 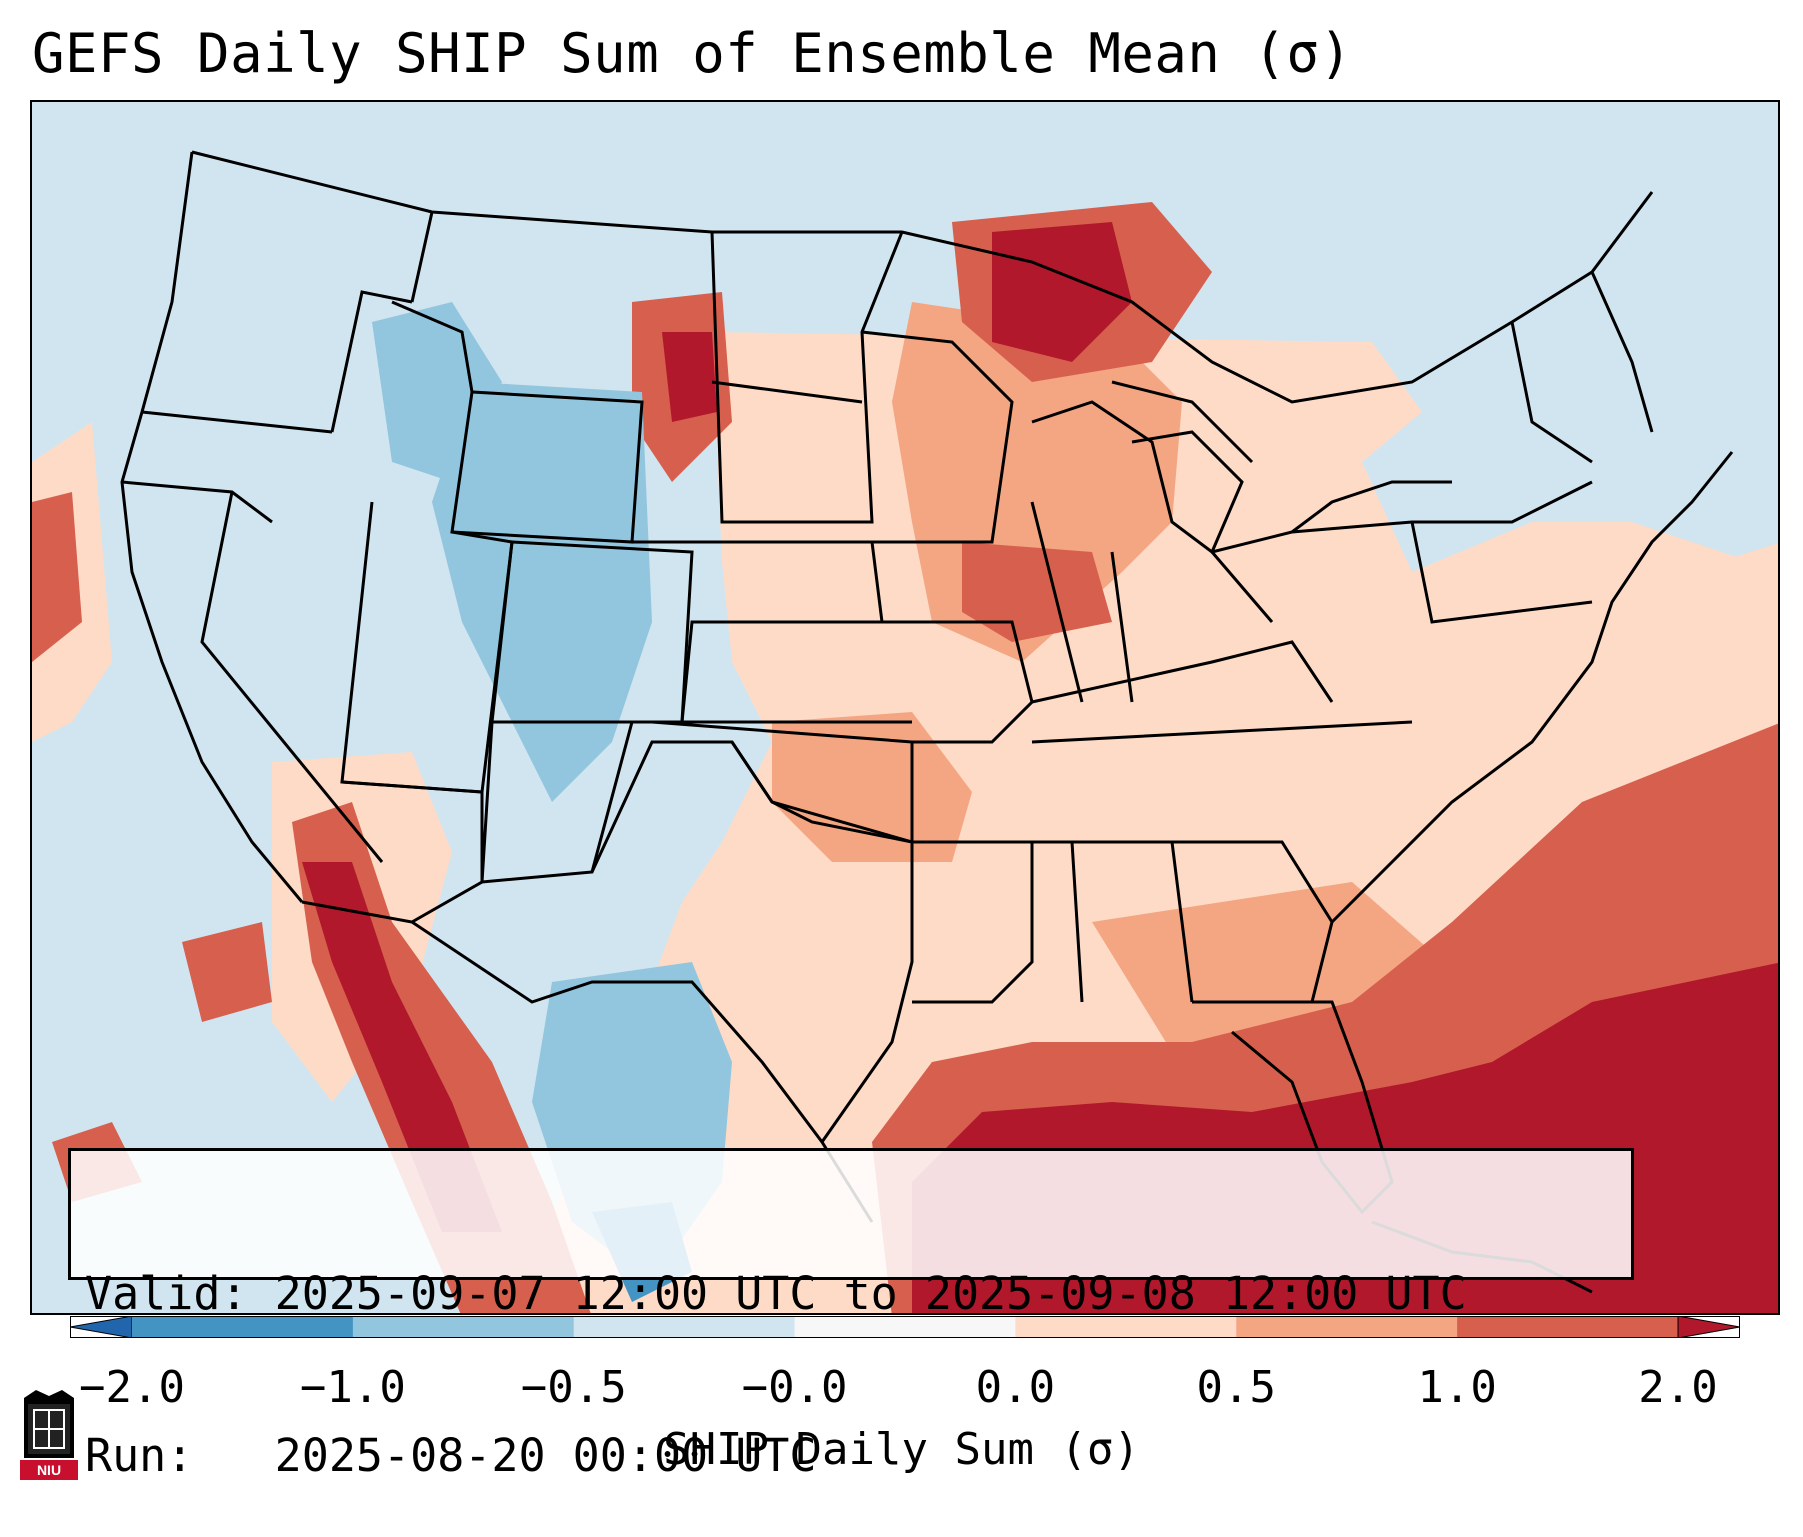 What do you see at coordinates (922, 277) in the screenshot?
I see `boundary-canada` at bounding box center [922, 277].